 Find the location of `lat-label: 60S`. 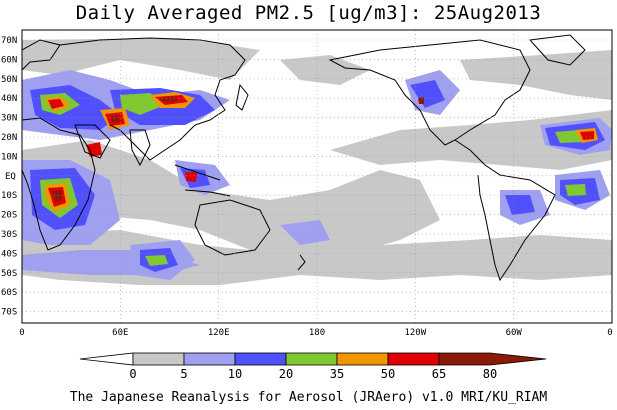

lat-label: 60S is located at coordinates (9, 293).